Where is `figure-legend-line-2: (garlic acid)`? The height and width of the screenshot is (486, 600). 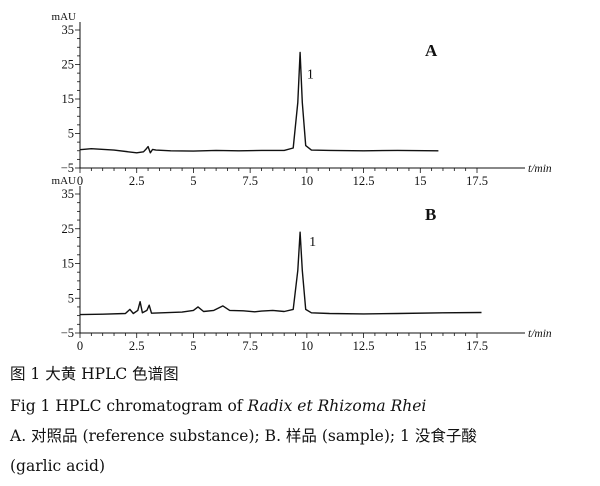
figure-legend-line-2: (garlic acid) is located at coordinates (57, 466).